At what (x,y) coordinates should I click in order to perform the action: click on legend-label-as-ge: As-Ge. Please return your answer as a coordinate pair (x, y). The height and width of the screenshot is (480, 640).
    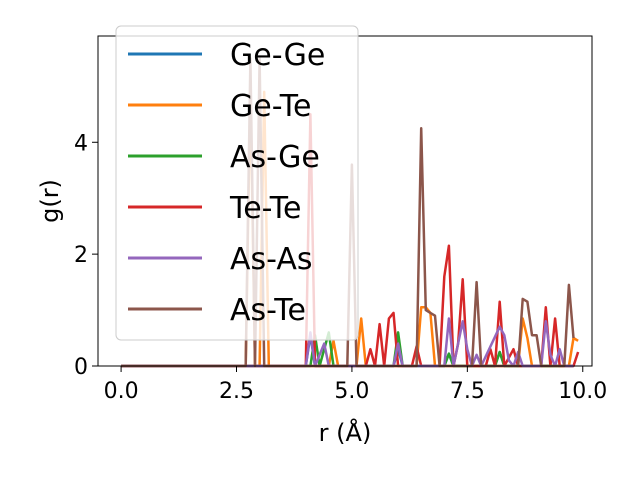
    Looking at the image, I should click on (275, 157).